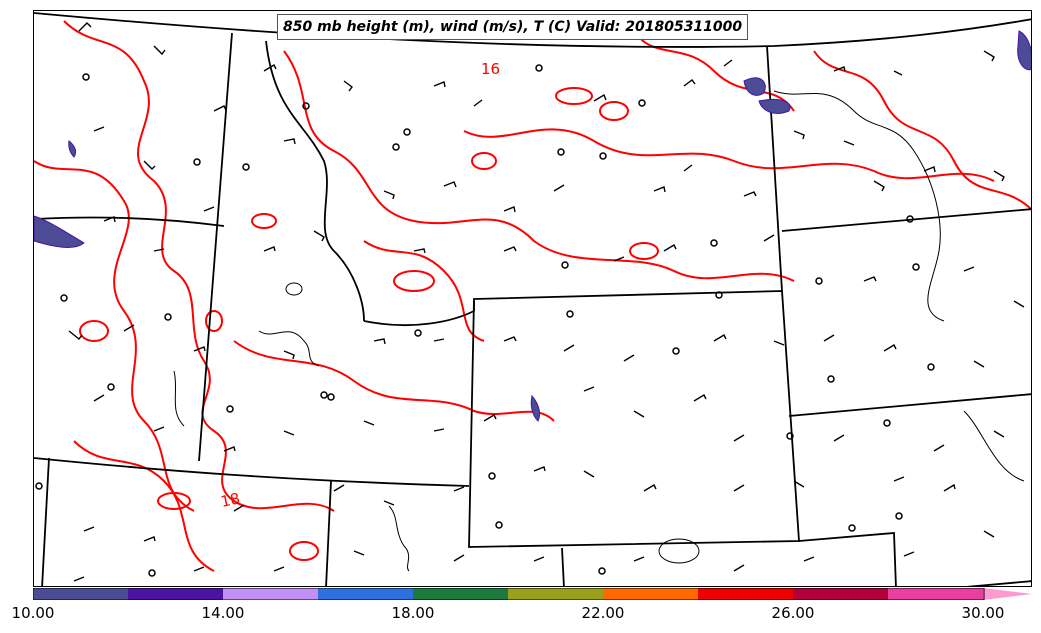 The image size is (1041, 633). Describe the element at coordinates (33, 613) in the screenshot. I see `colorbar-tick-label: 10.00` at that location.